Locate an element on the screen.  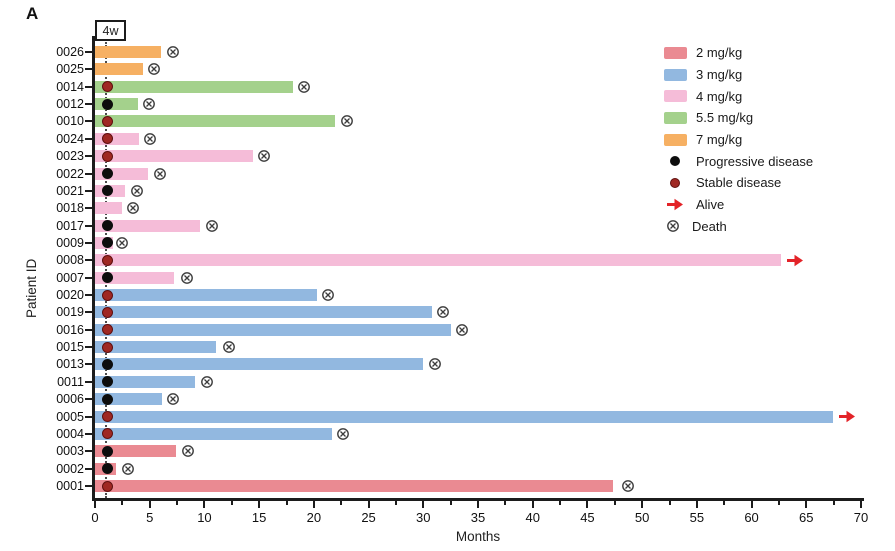
x-axis-line is located at coordinates (478, 499).